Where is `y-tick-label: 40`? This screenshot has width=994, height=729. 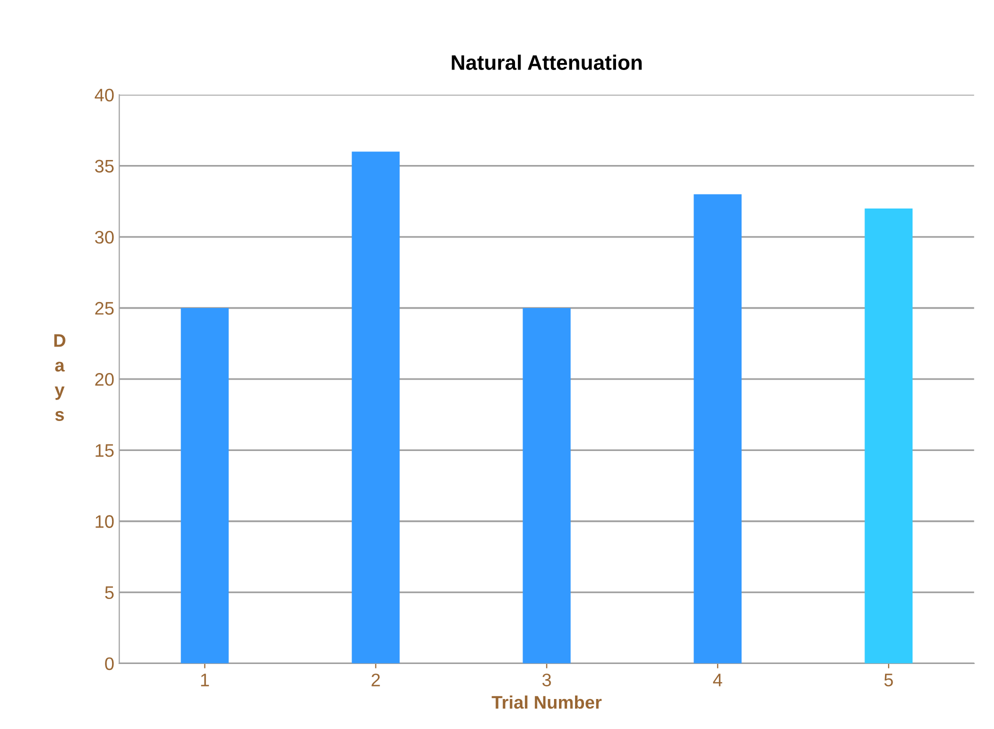
y-tick-label: 40 is located at coordinates (104, 95).